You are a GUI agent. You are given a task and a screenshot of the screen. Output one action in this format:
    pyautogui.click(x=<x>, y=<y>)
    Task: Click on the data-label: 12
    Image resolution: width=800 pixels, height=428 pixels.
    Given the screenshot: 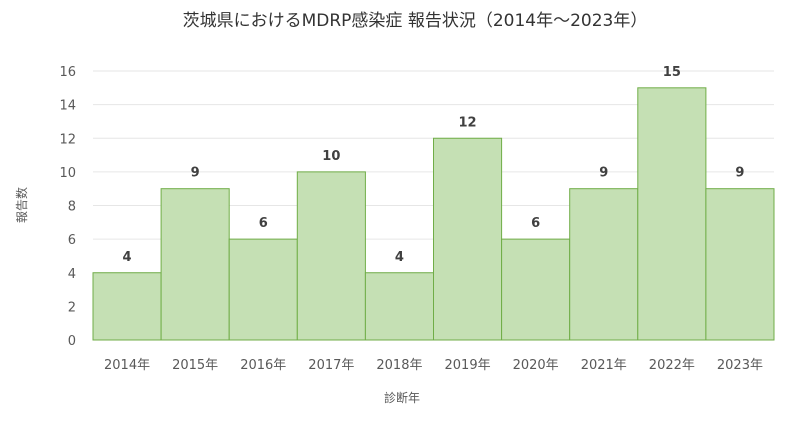 What is the action you would take?
    pyautogui.click(x=468, y=122)
    